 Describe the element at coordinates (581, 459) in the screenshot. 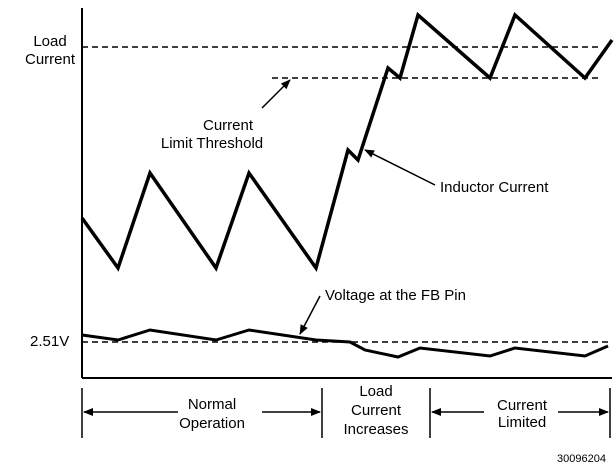

I see `figure-id: 30096204` at that location.